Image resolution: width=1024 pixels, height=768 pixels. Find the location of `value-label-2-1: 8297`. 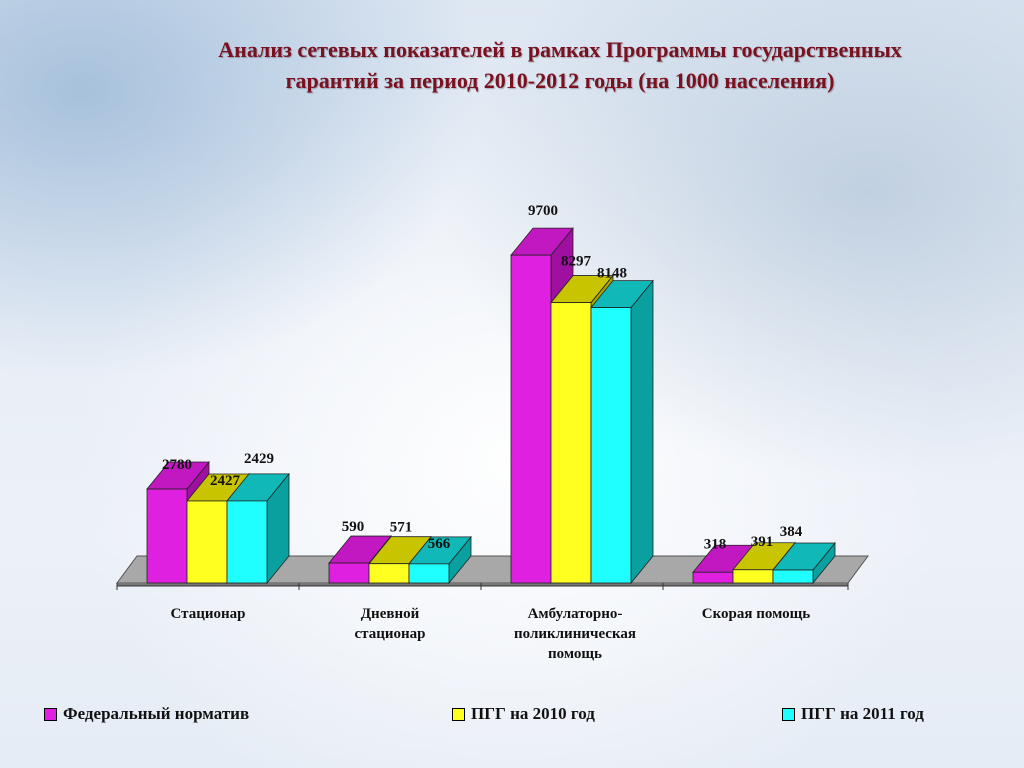

value-label-2-1: 8297 is located at coordinates (576, 262).